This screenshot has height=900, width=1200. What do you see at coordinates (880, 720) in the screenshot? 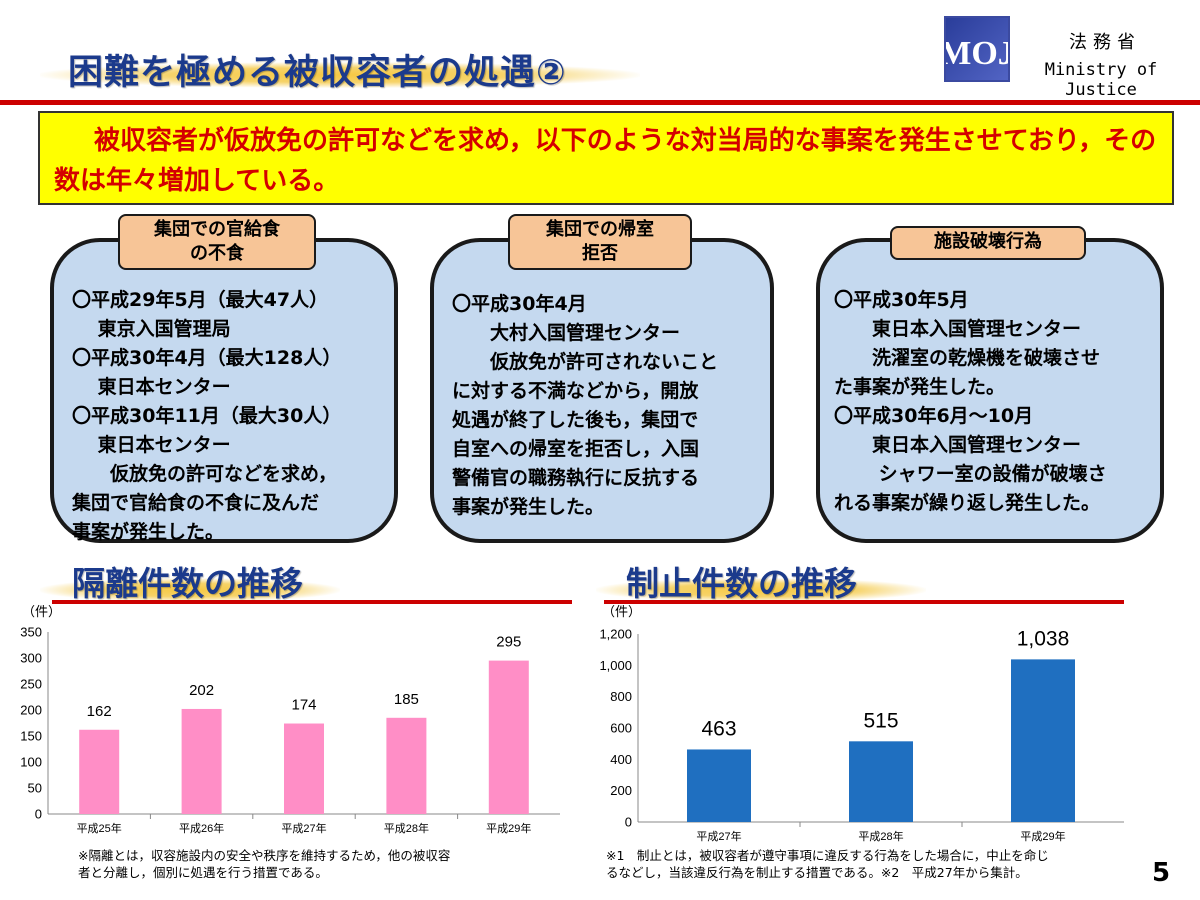
I see `data-label: 515` at bounding box center [880, 720].